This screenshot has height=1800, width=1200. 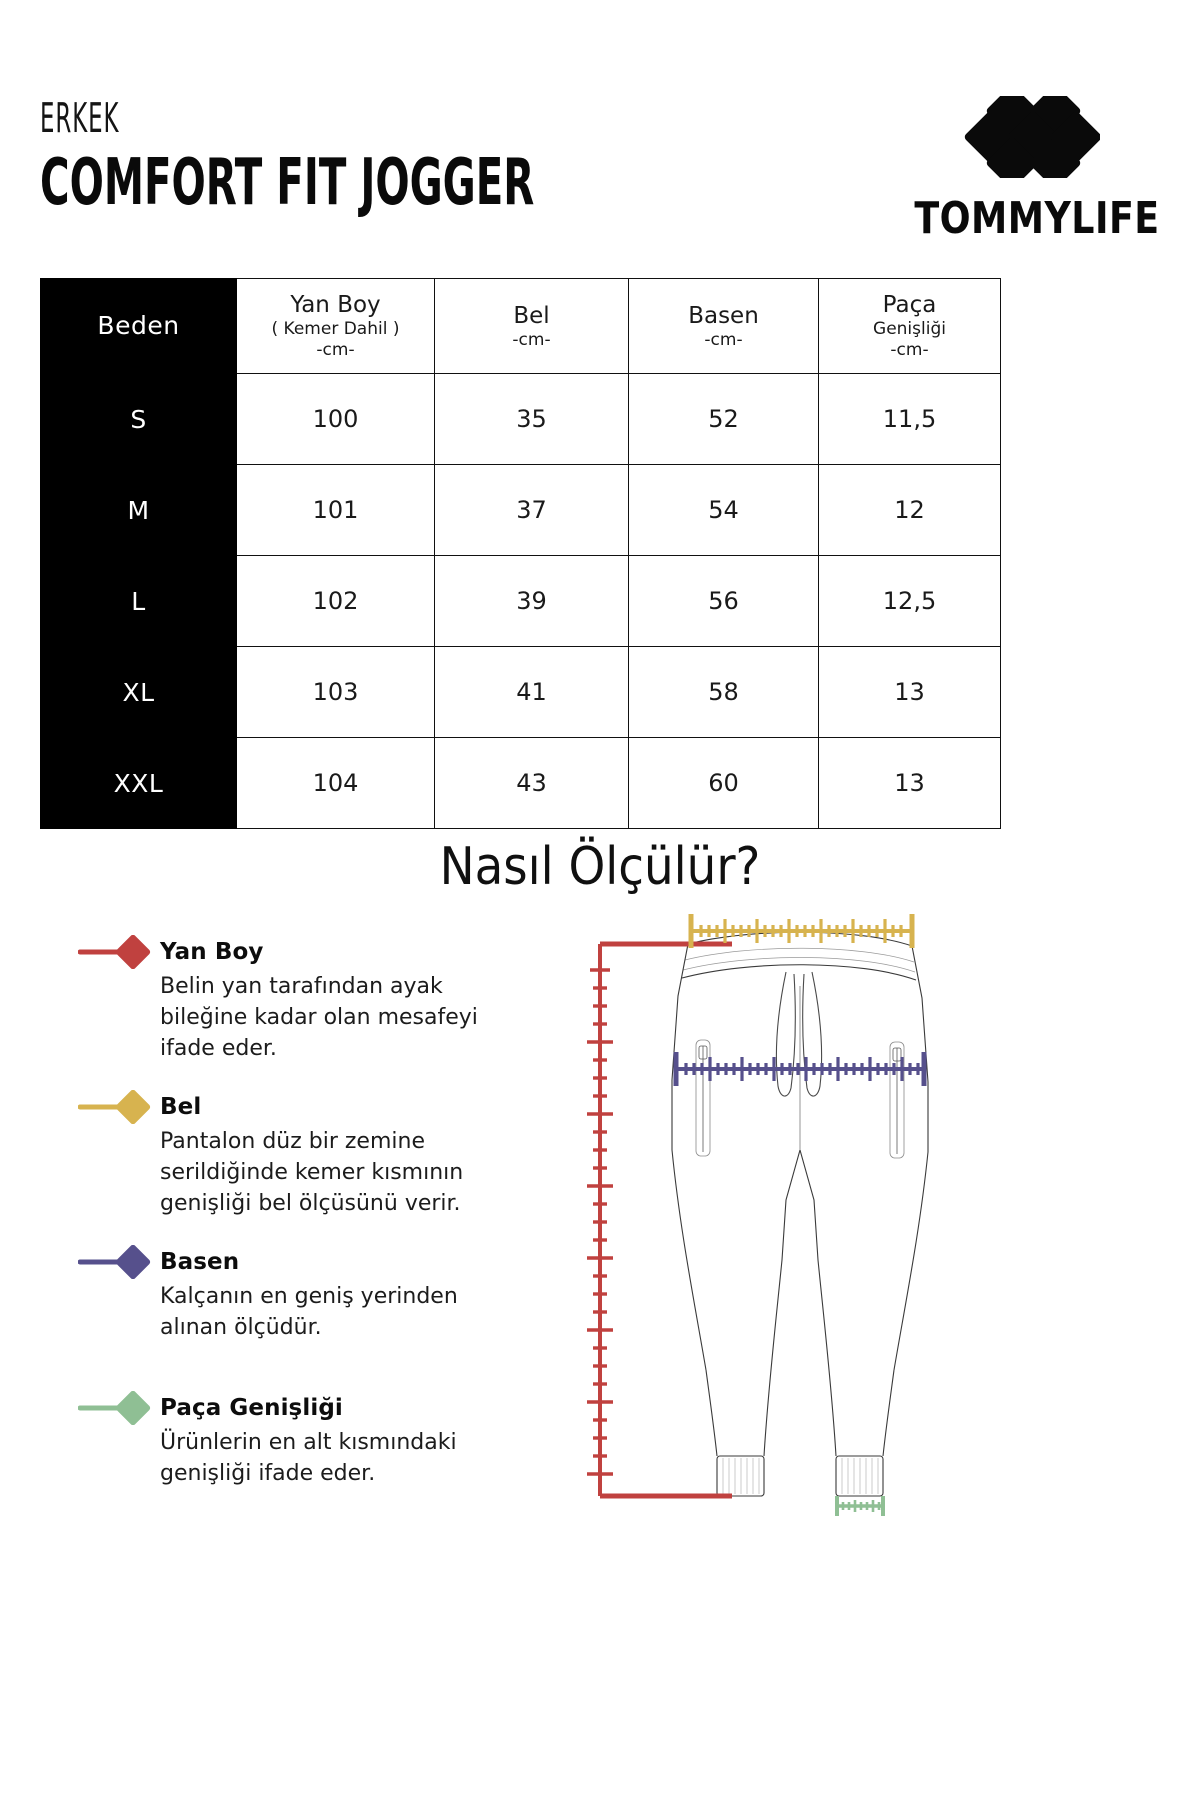 What do you see at coordinates (531, 510) in the screenshot?
I see `cell-bel: 37` at bounding box center [531, 510].